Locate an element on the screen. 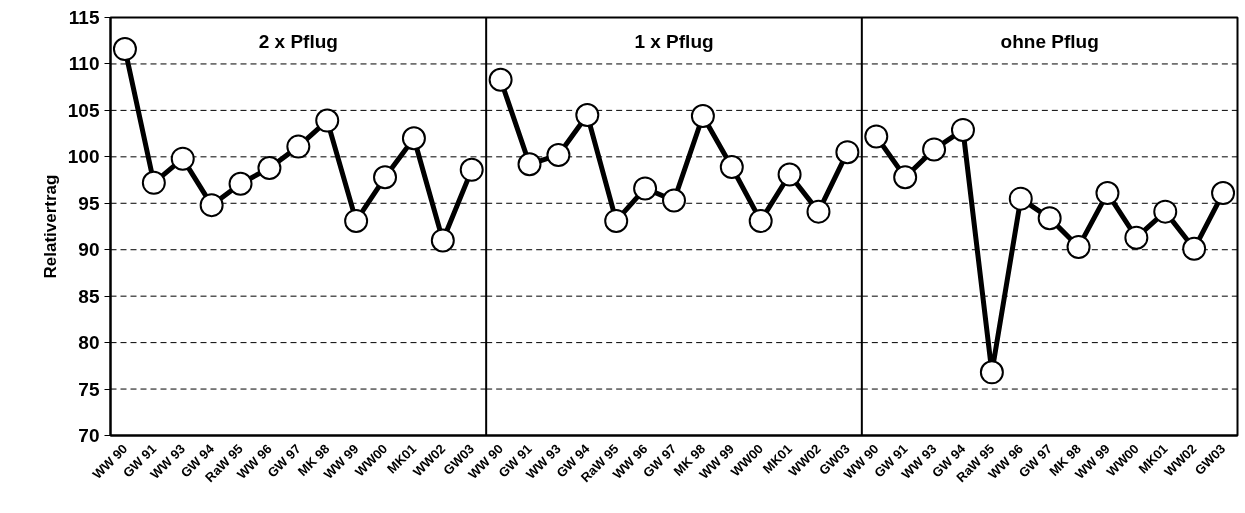  y-tick-label: 85 is located at coordinates (89, 296).